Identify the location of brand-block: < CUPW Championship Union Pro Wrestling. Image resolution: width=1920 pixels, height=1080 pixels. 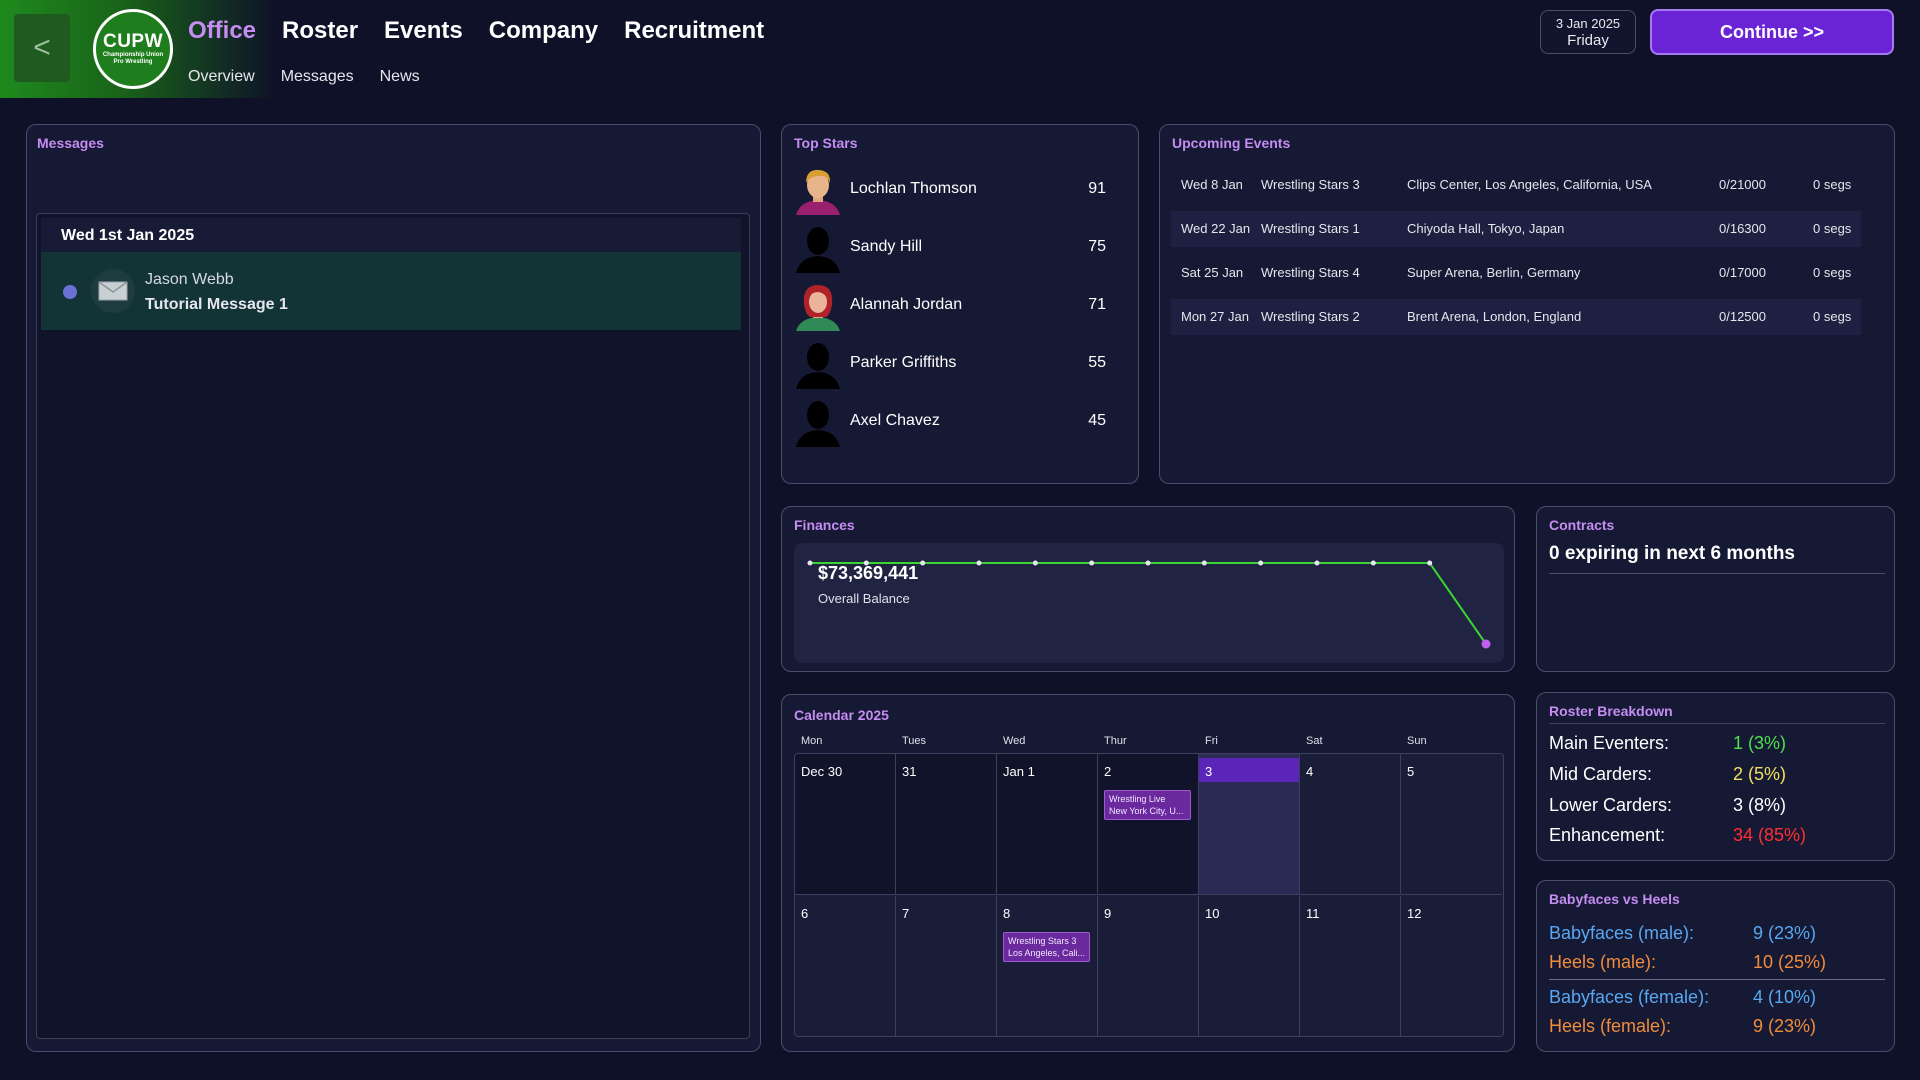
(138, 49).